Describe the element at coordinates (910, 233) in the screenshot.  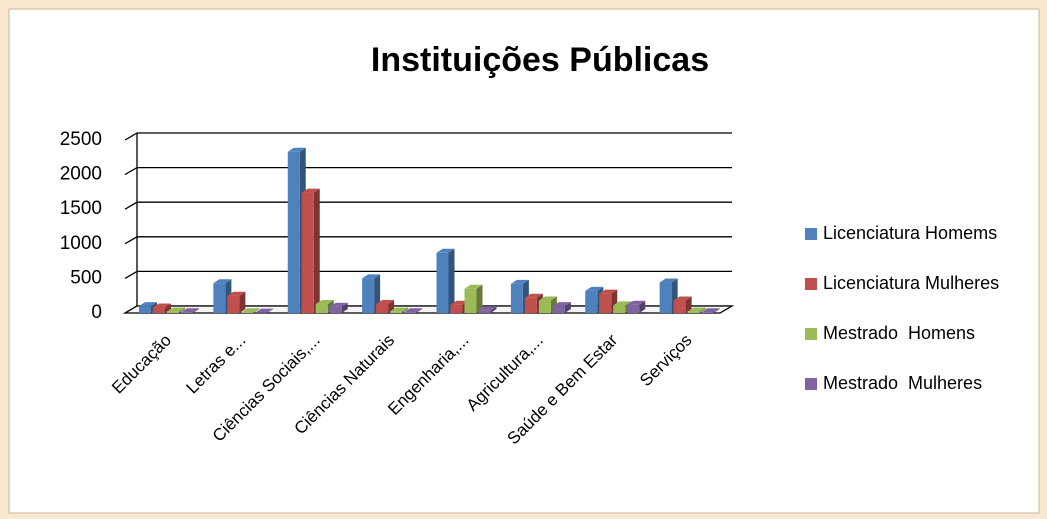
I see `legend-label: Licenciatura Homems` at that location.